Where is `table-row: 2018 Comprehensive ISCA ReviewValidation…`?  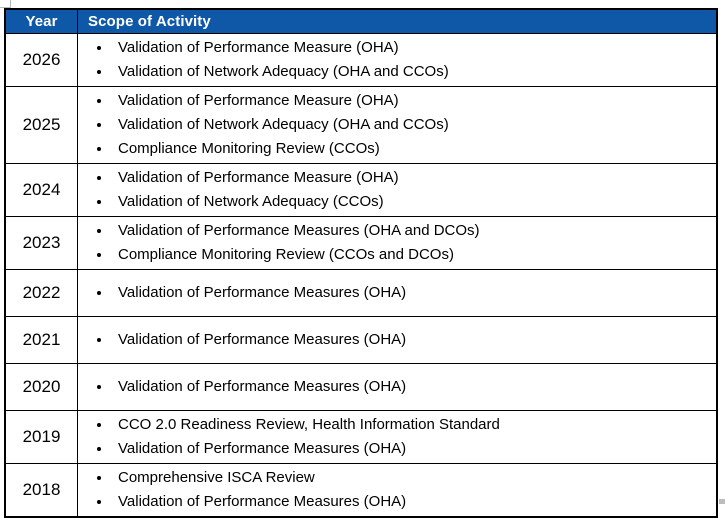 table-row: 2018 Comprehensive ISCA ReviewValidation… is located at coordinates (361, 490).